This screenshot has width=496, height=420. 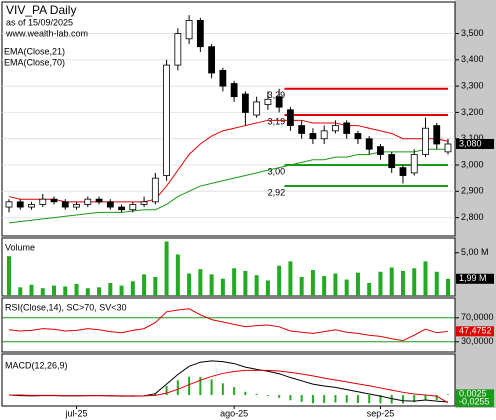 What do you see at coordinates (472, 138) in the screenshot?
I see `y-tick-label: 3,100` at bounding box center [472, 138].